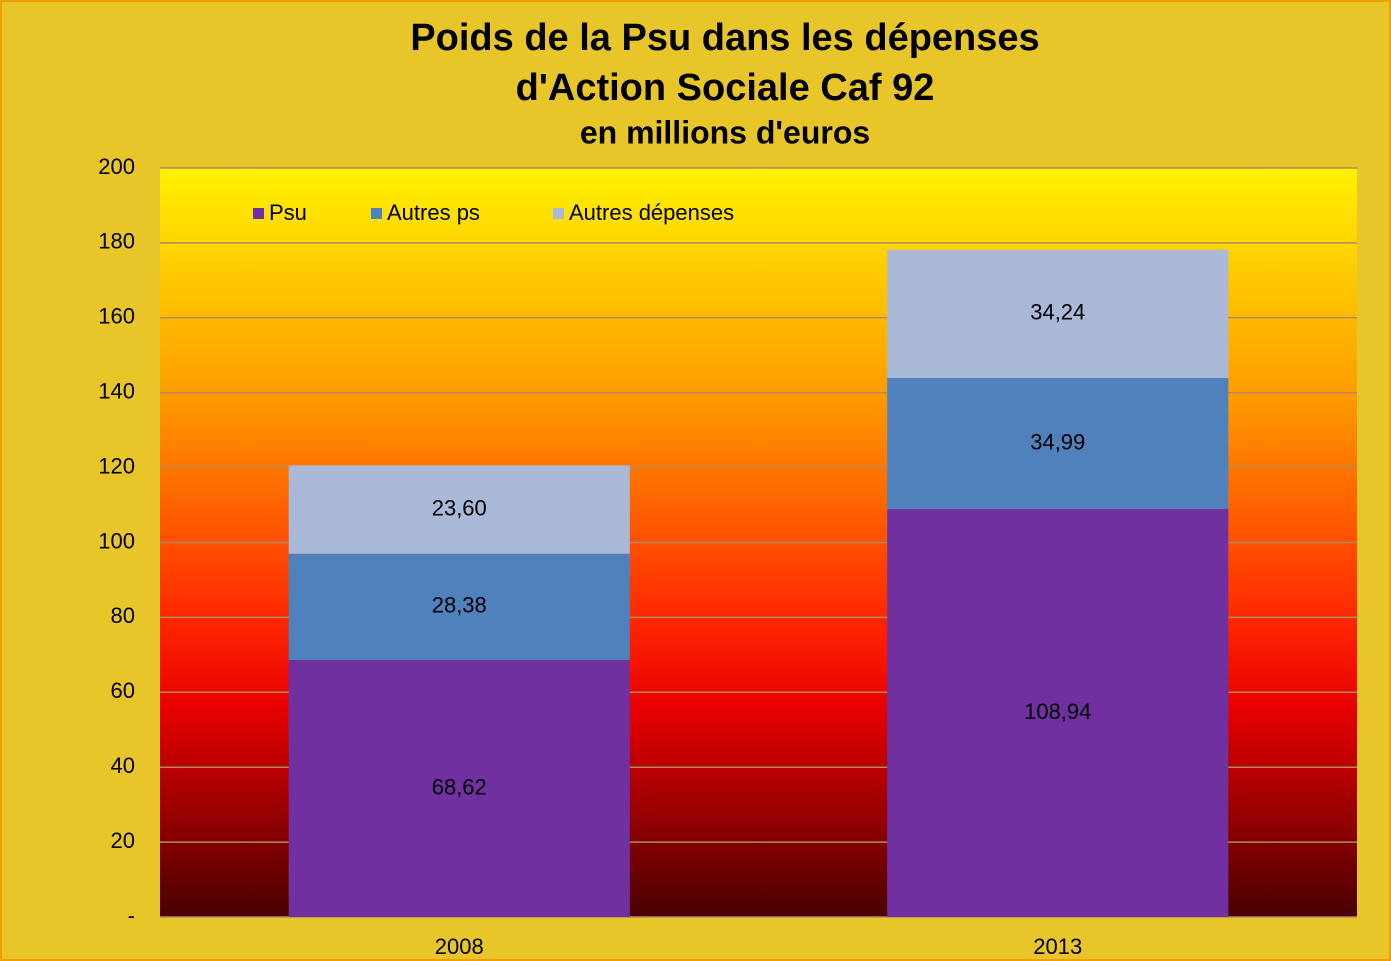 Image resolution: width=1391 pixels, height=961 pixels. I want to click on x-tick-label: 2008, so click(459, 946).